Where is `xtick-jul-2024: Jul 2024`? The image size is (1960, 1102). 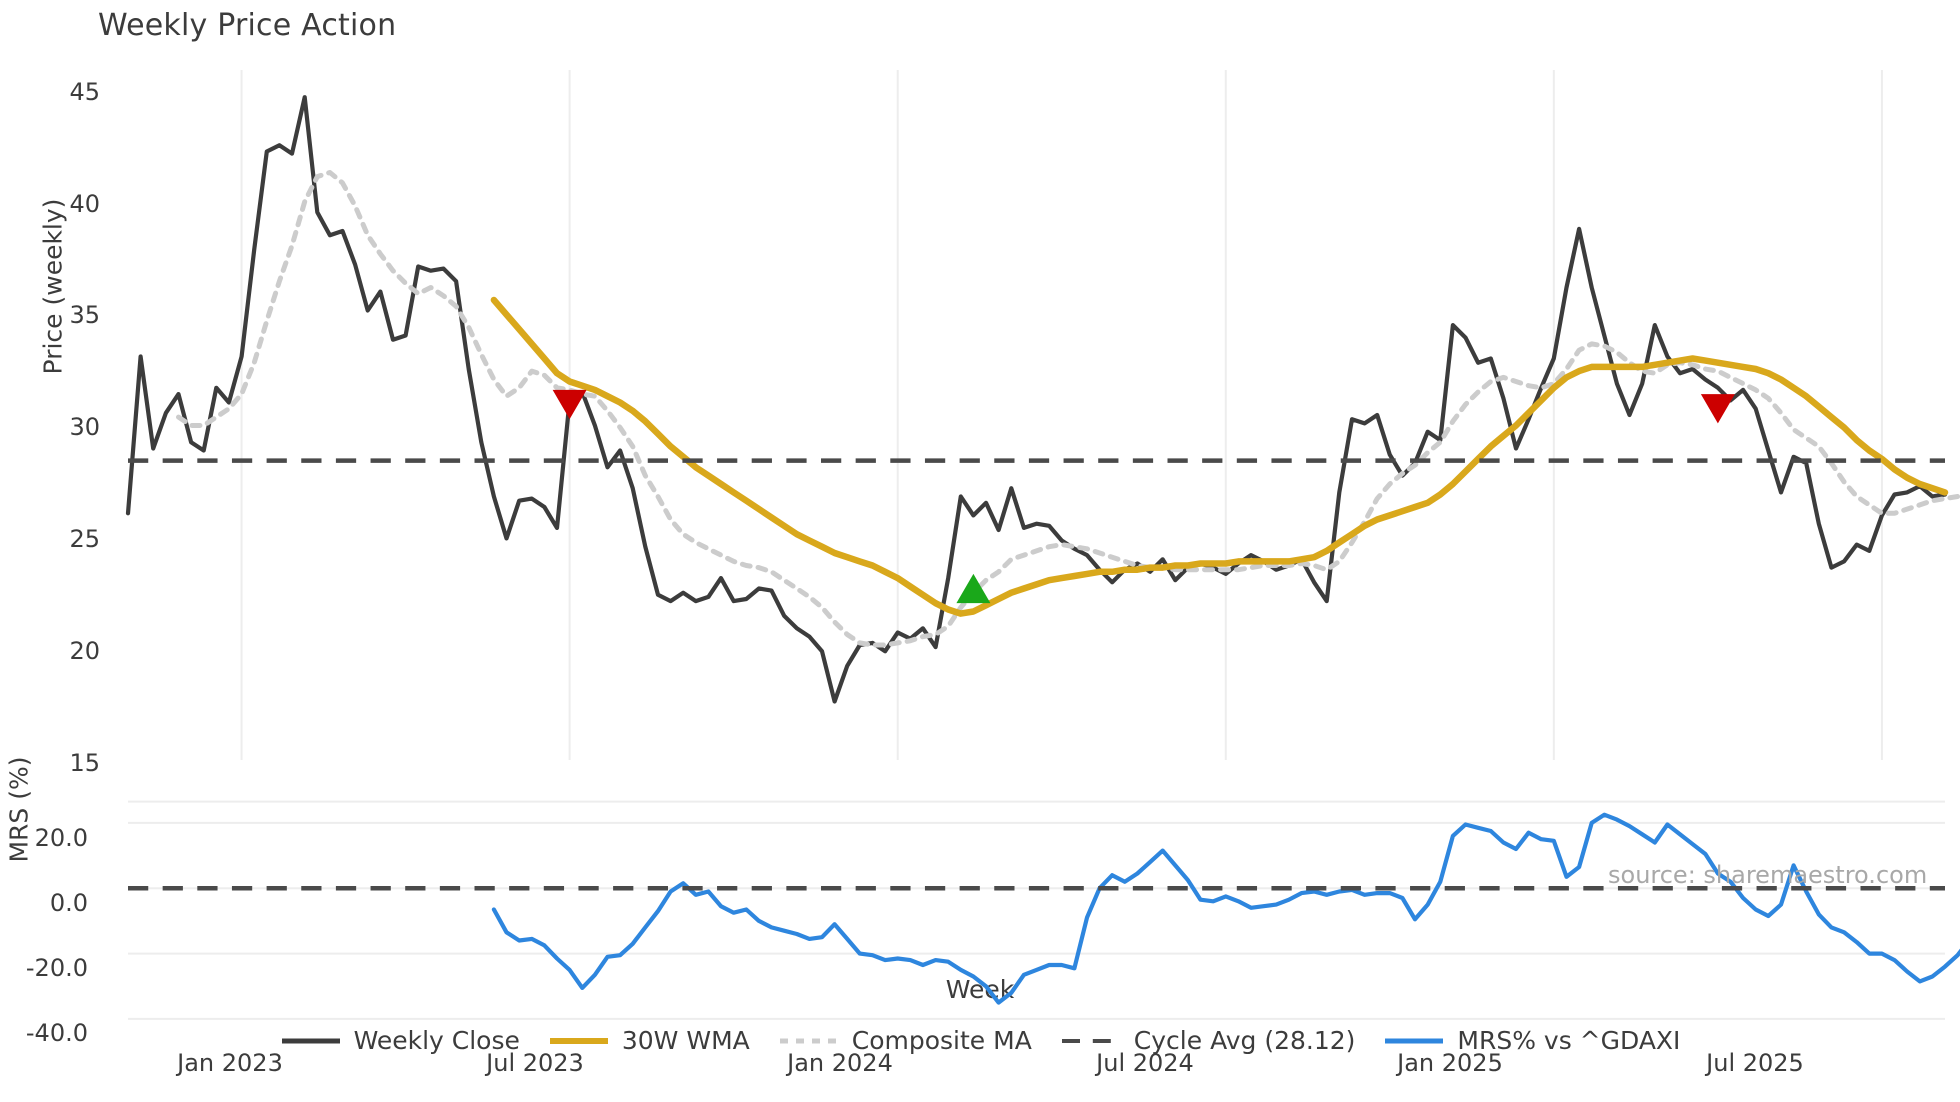 xtick-jul-2024: Jul 2024 is located at coordinates (1145, 1063).